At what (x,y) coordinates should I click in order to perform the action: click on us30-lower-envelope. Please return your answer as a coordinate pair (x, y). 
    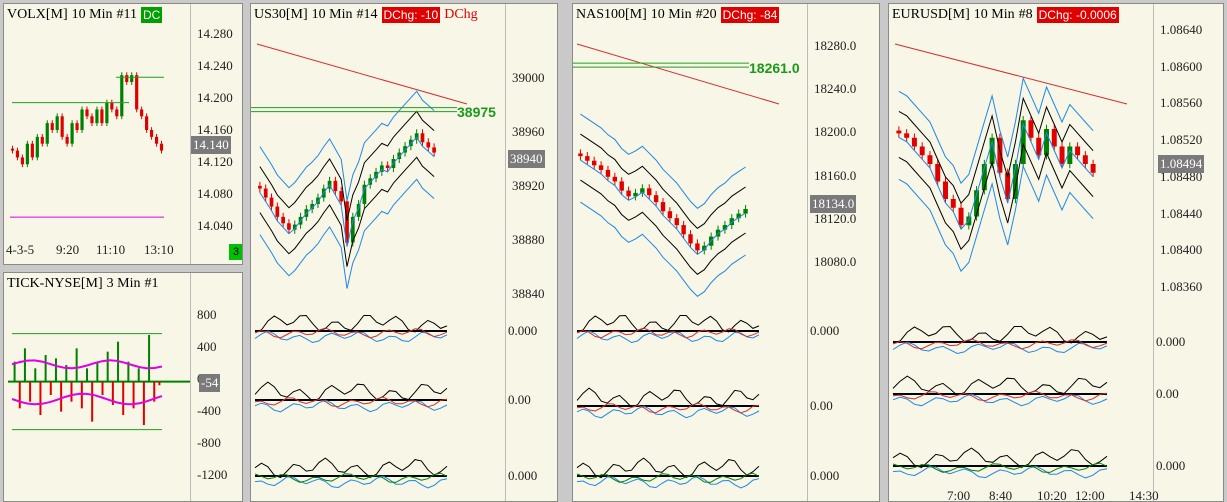
    Looking at the image, I should click on (347, 211).